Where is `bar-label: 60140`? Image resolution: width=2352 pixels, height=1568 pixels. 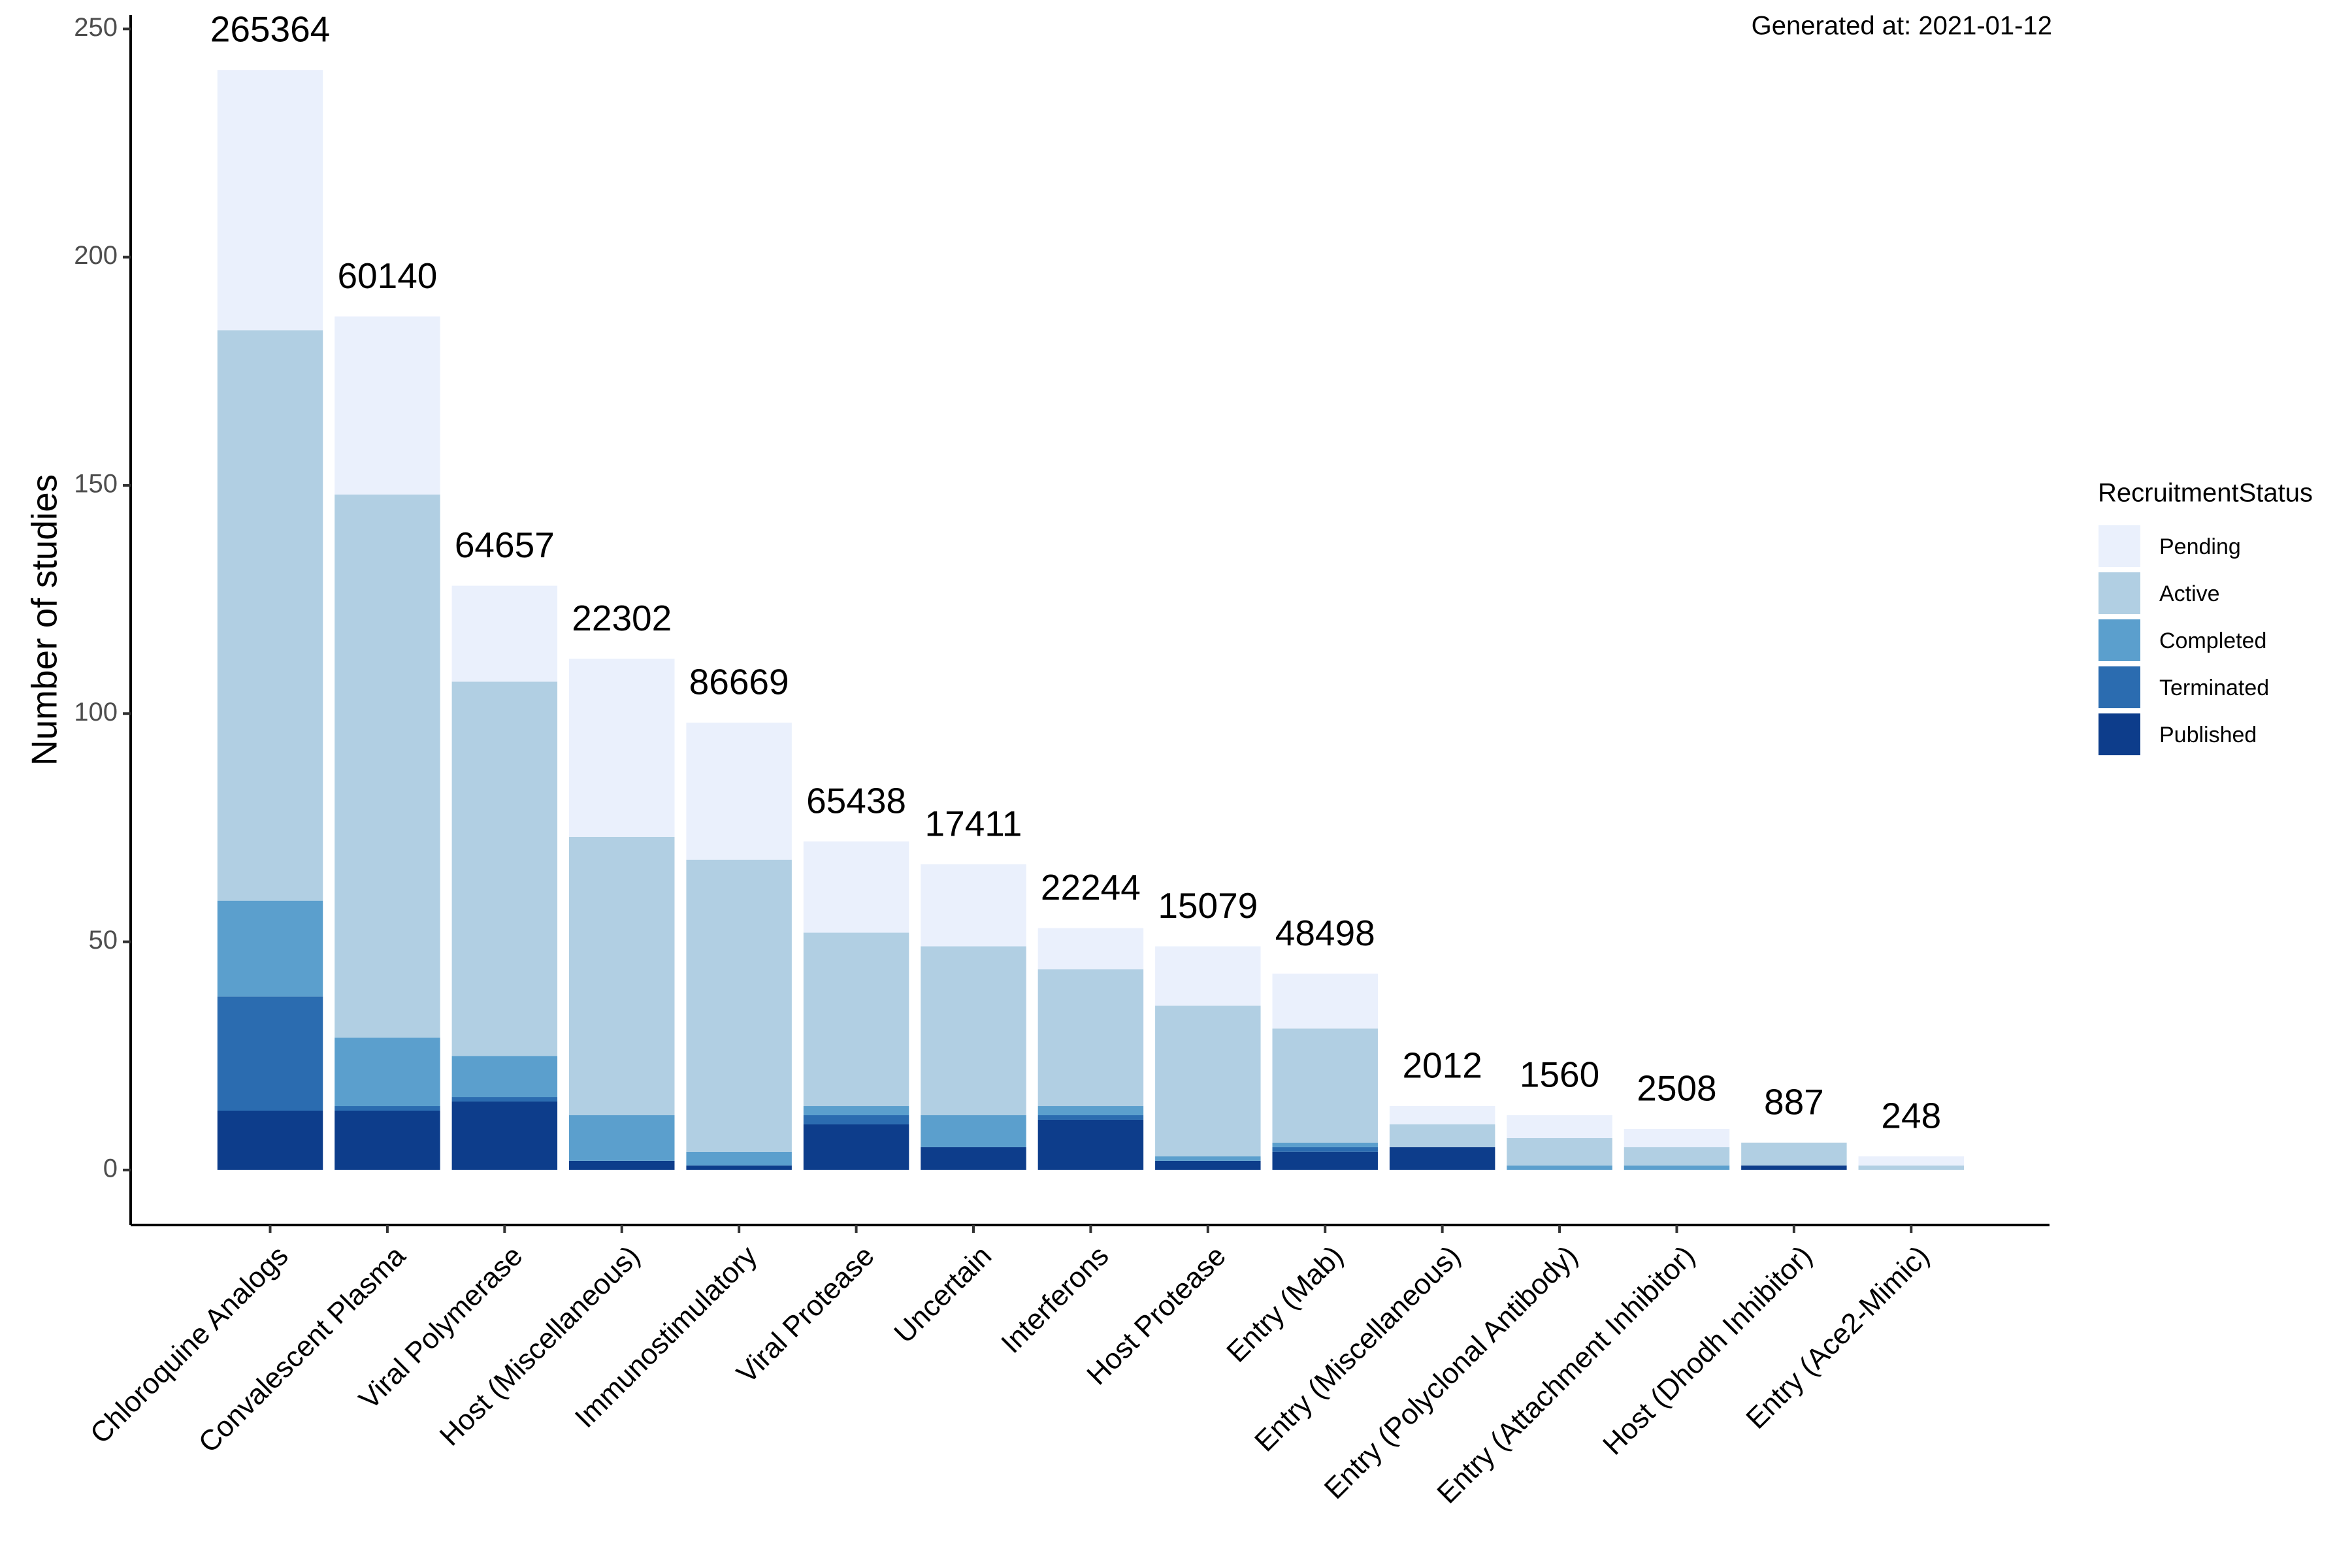
bar-label: 60140 is located at coordinates (387, 275).